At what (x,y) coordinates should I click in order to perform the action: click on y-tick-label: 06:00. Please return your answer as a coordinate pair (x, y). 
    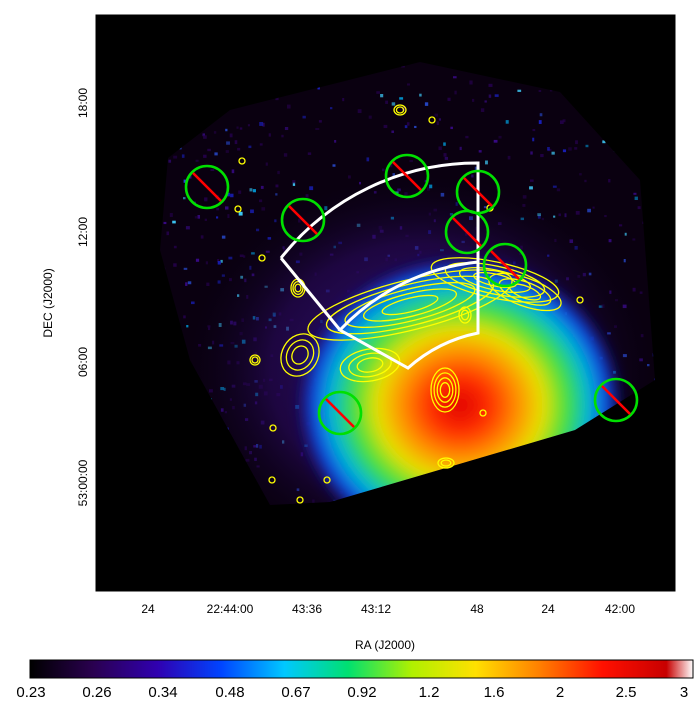
    Looking at the image, I should click on (83, 362).